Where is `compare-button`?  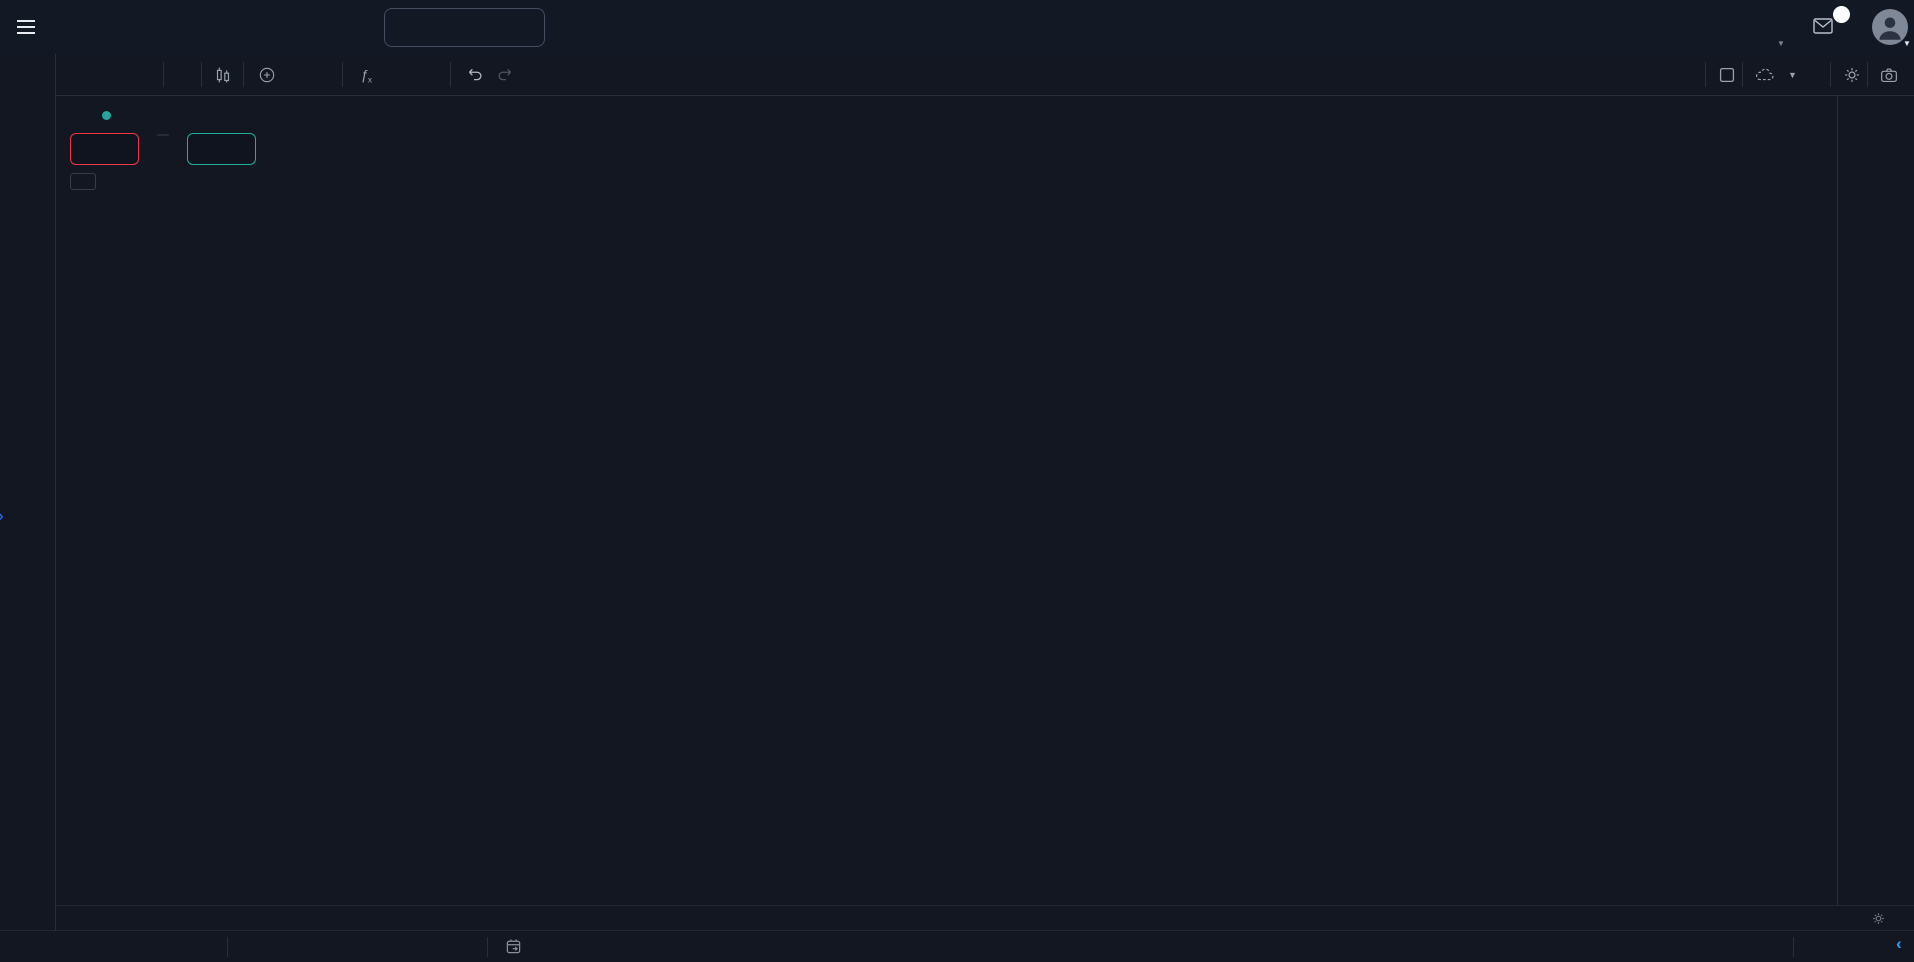
compare-button is located at coordinates (270, 74).